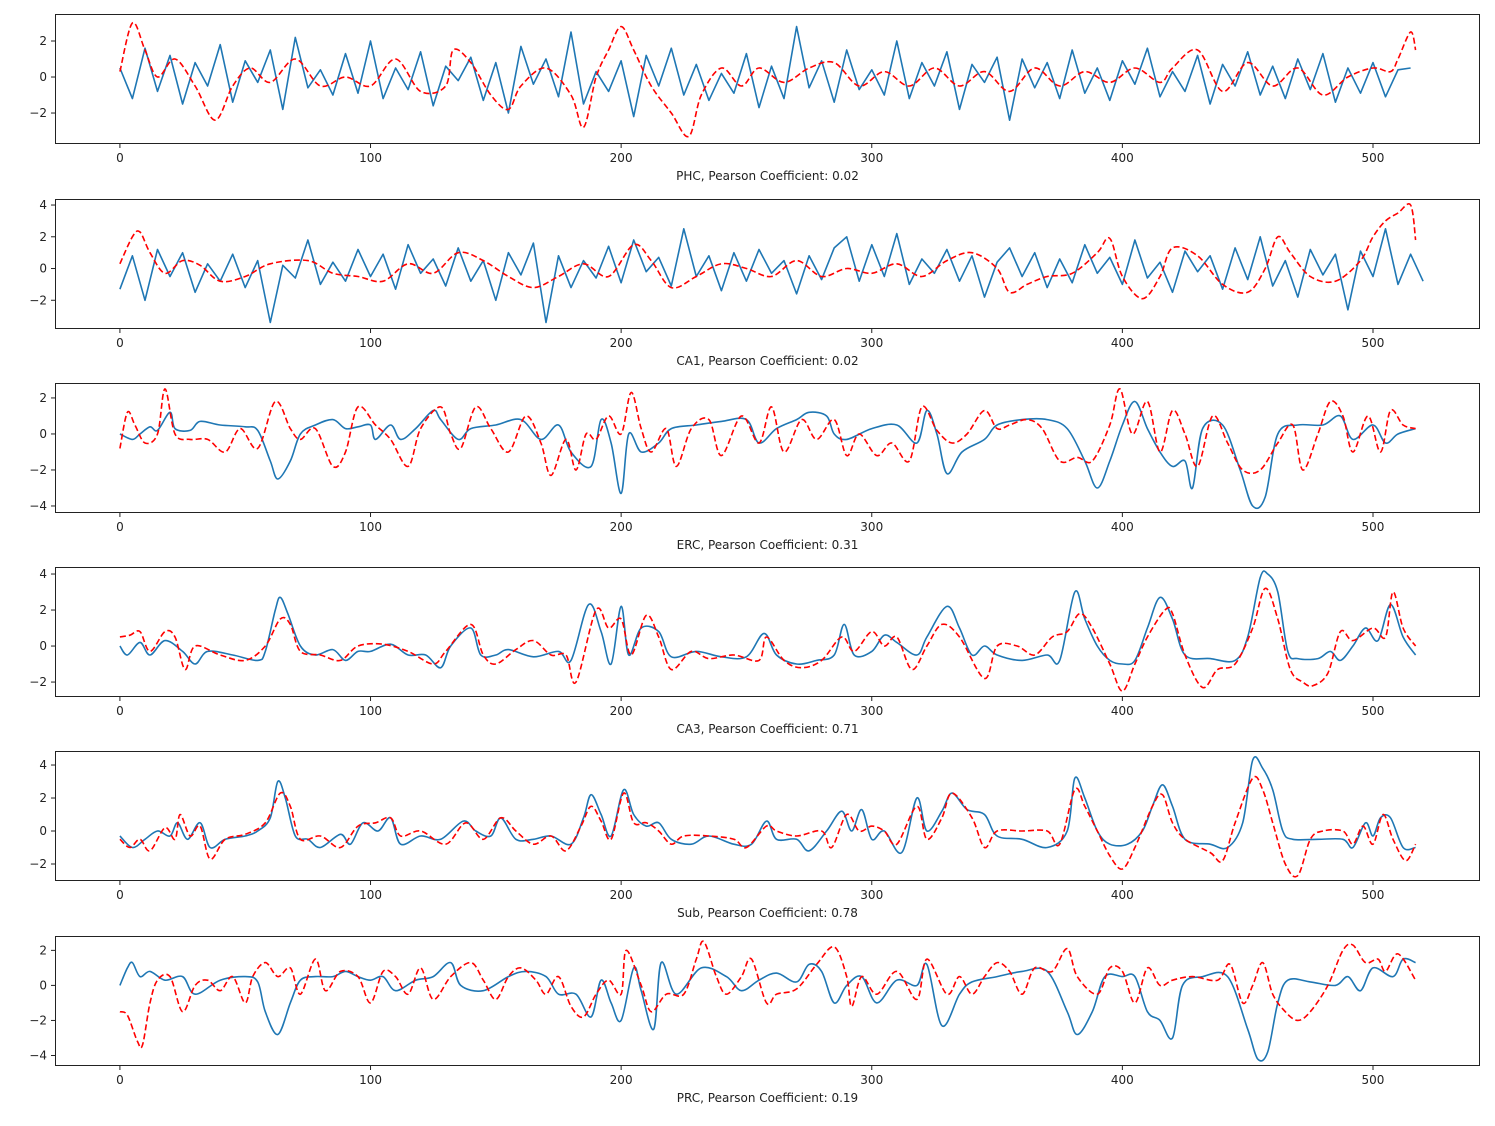 The height and width of the screenshot is (1126, 1495). Describe the element at coordinates (767, 176) in the screenshot. I see `subplot-title: PHC, Pearson Coefficient: 0.02` at that location.